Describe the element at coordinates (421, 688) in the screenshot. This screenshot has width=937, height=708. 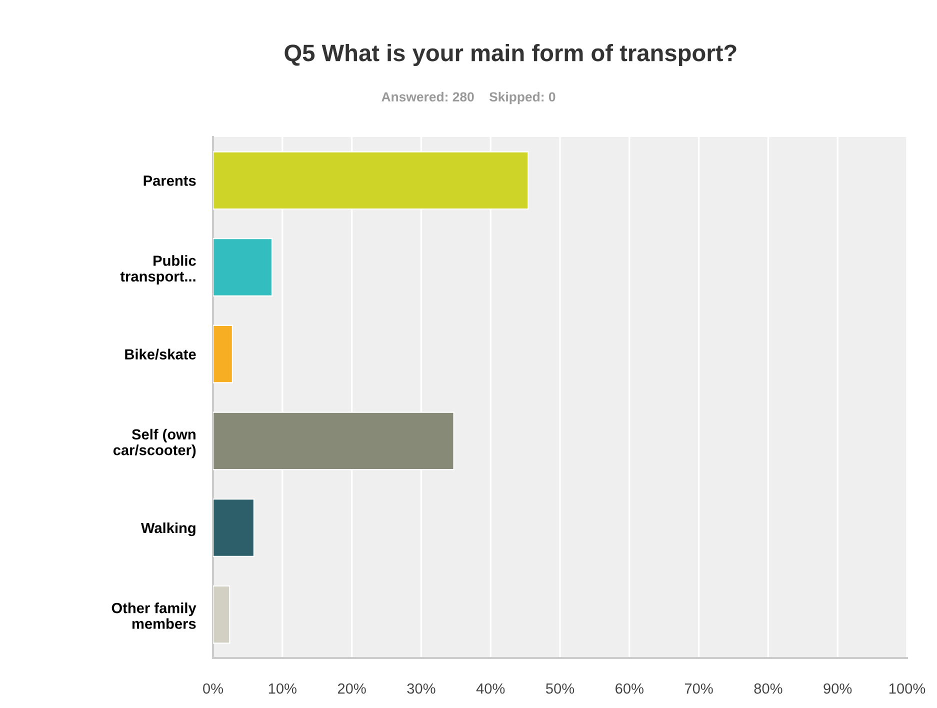
I see `x-tick-label: 30%` at that location.